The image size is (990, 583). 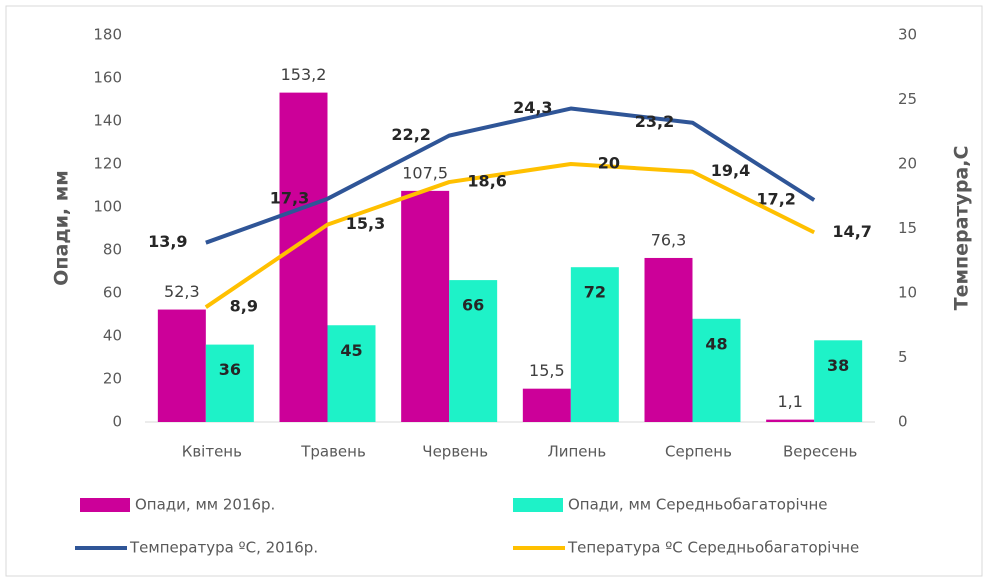 What do you see at coordinates (107, 35) in the screenshot?
I see `y-tick-label: 180` at bounding box center [107, 35].